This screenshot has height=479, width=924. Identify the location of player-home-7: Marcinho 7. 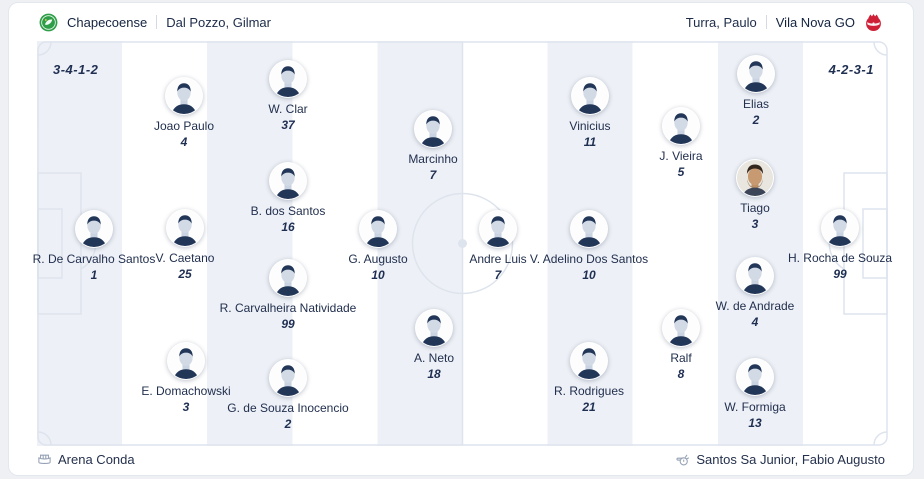
(433, 147).